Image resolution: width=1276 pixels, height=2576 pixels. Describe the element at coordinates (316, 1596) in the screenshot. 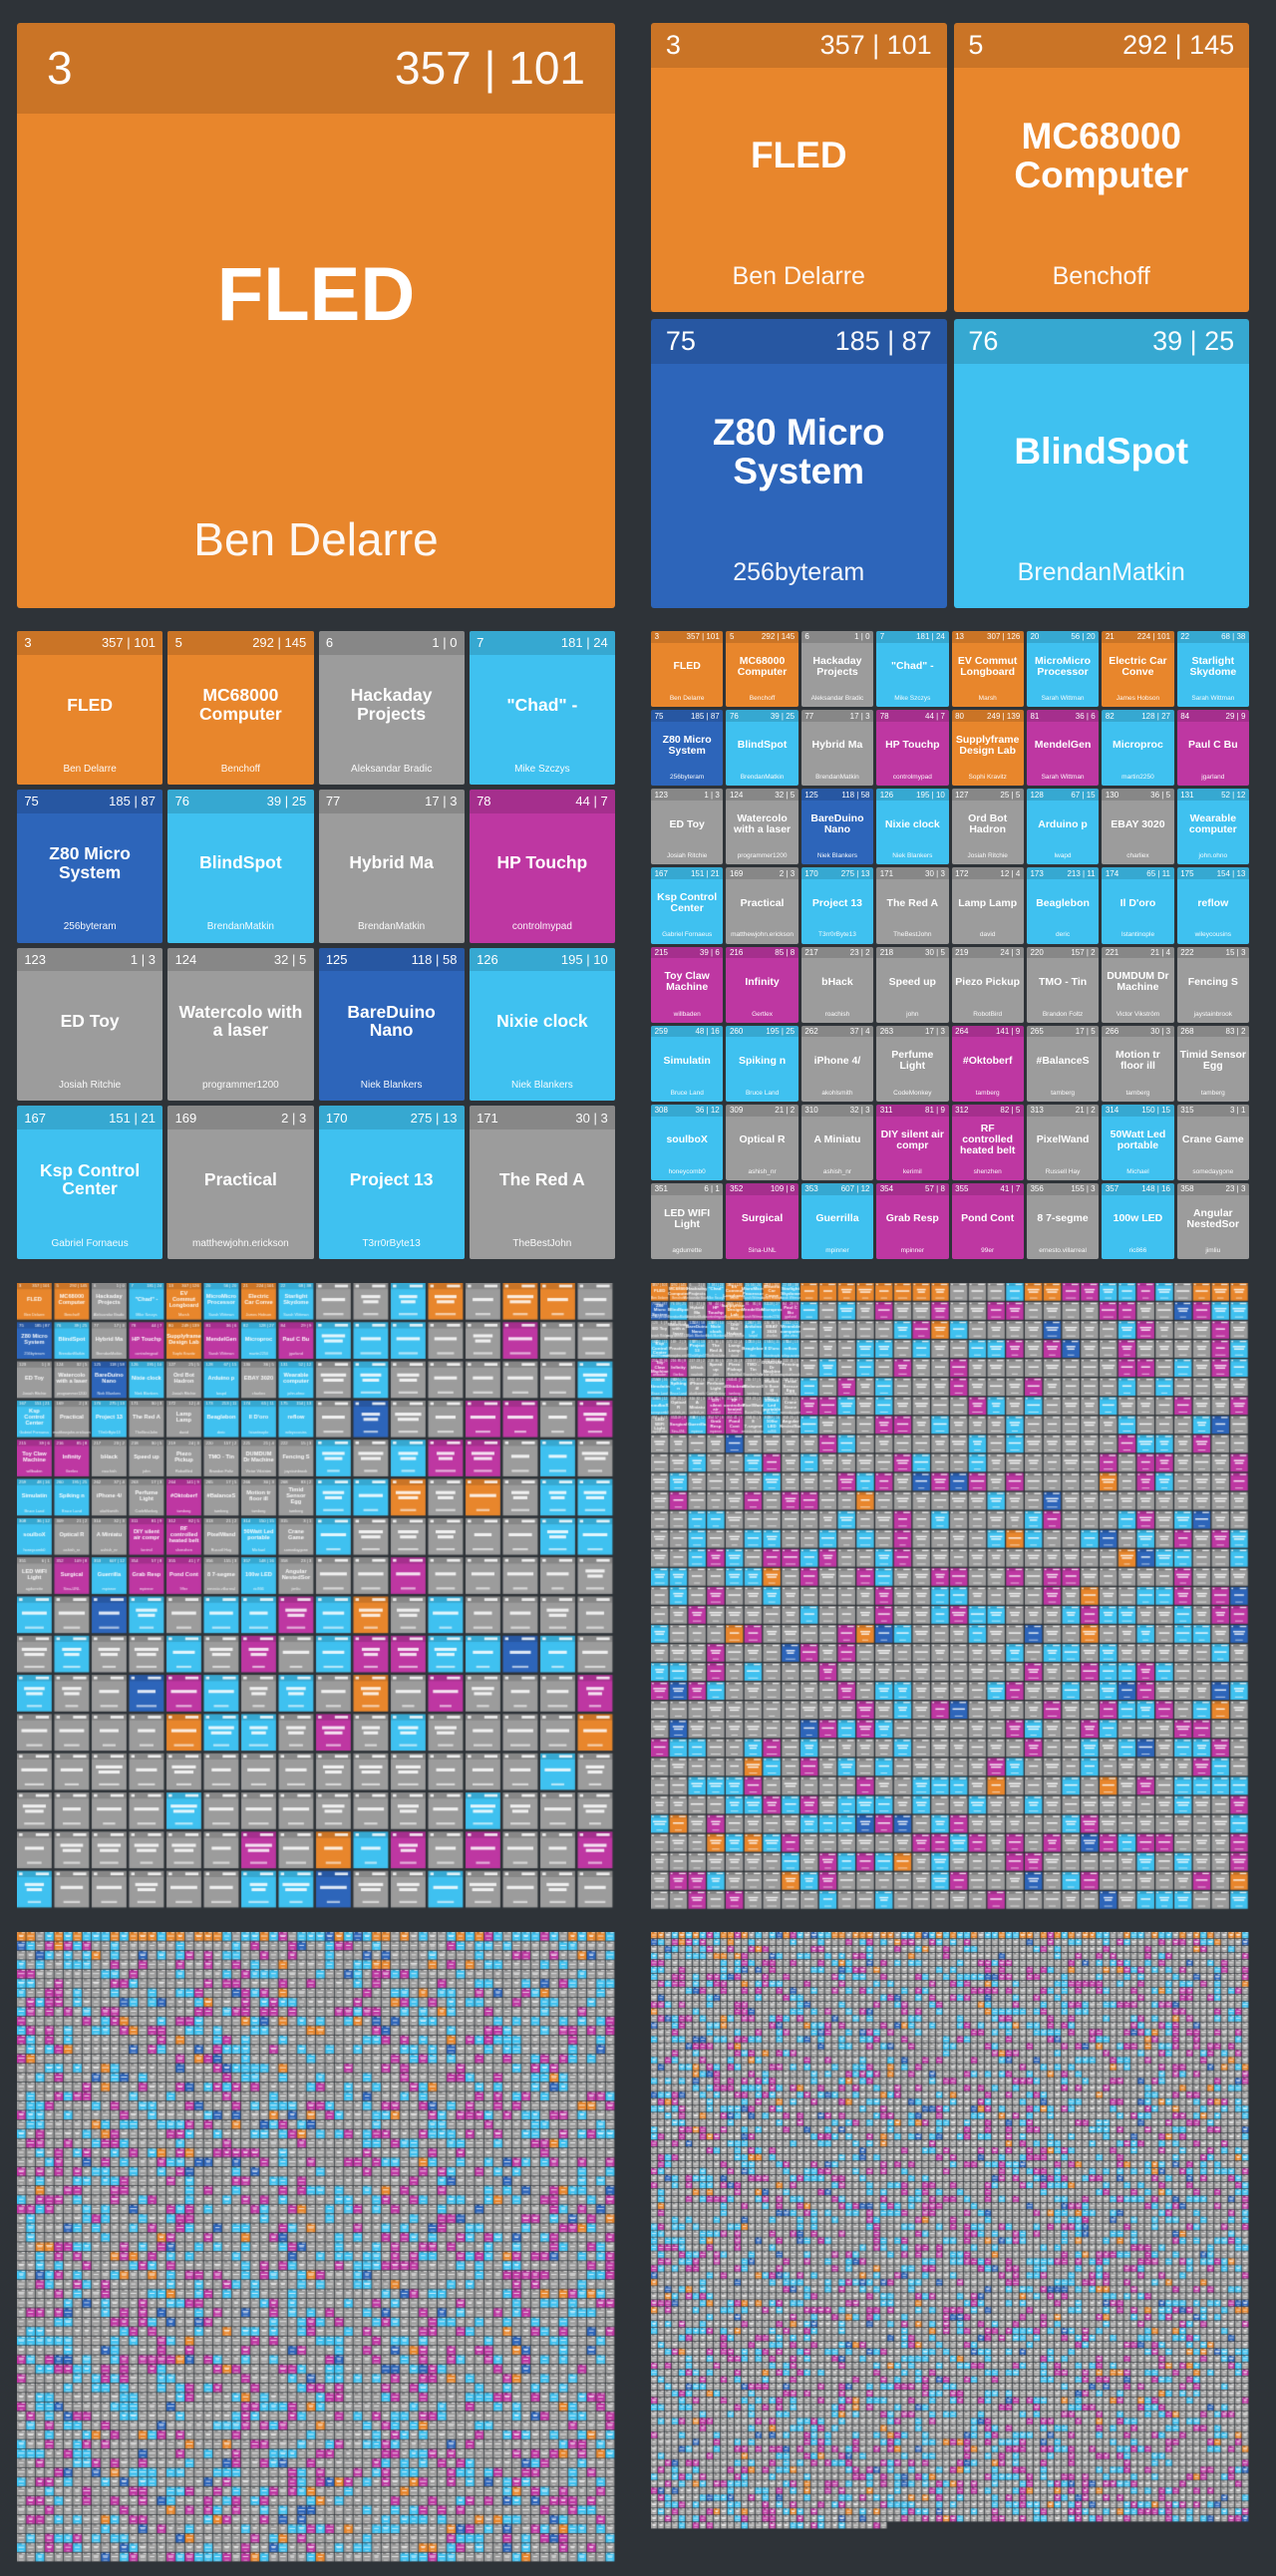

I see `zoom-level-4-mosaic` at that location.